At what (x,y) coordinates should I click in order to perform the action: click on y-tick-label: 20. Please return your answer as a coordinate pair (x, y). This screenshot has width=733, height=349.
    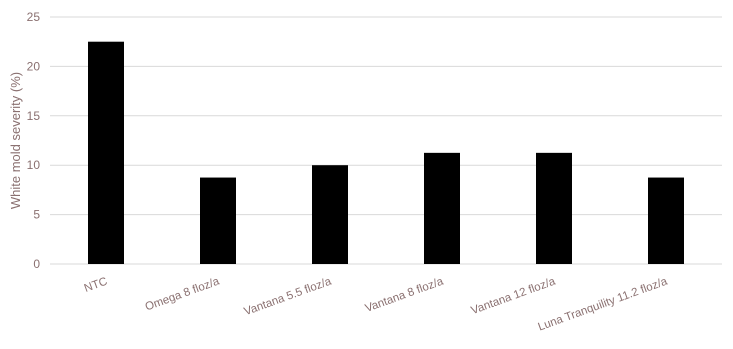
    Looking at the image, I should click on (34, 66).